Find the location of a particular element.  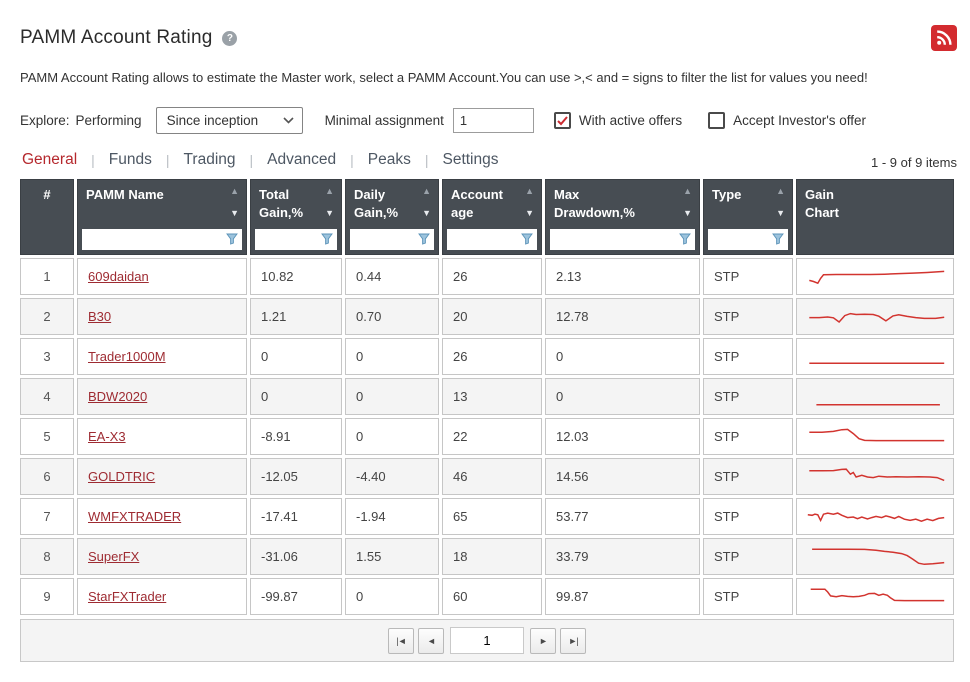

table-row: 8 SuperFX -31.06 1.55 18 33.79 STP is located at coordinates (487, 556).